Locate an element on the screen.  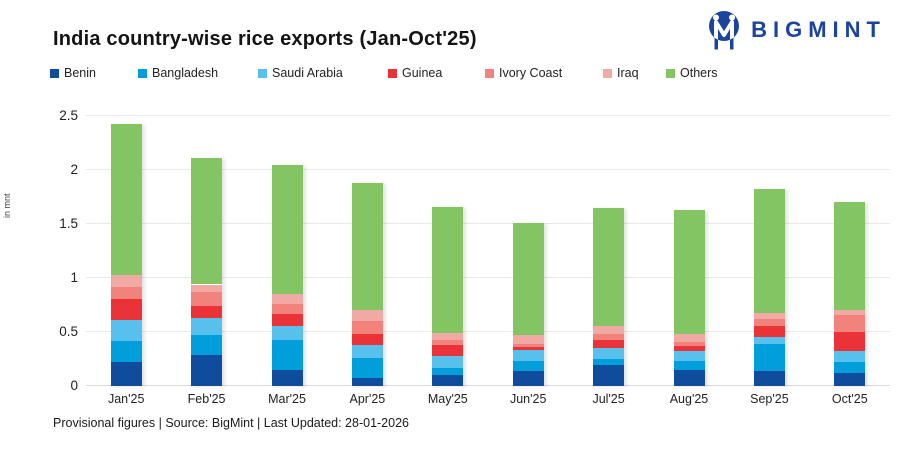
legend-item-guinea: Guinea is located at coordinates (415, 73).